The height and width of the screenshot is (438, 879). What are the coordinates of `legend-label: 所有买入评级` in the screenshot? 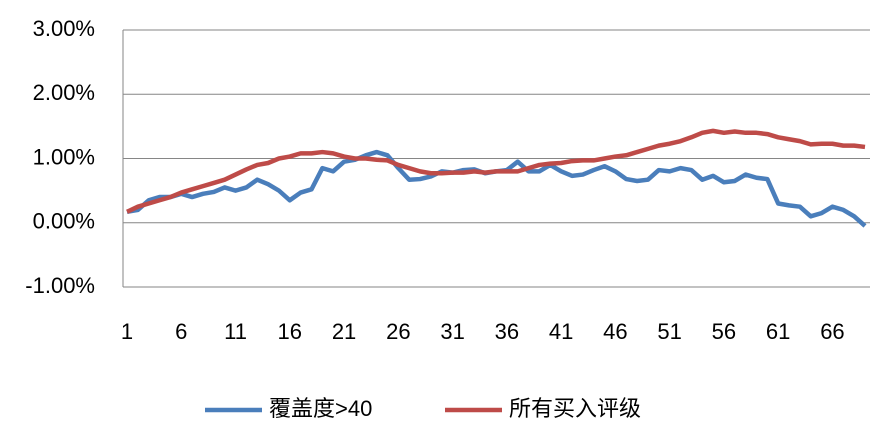 It's located at (575, 408).